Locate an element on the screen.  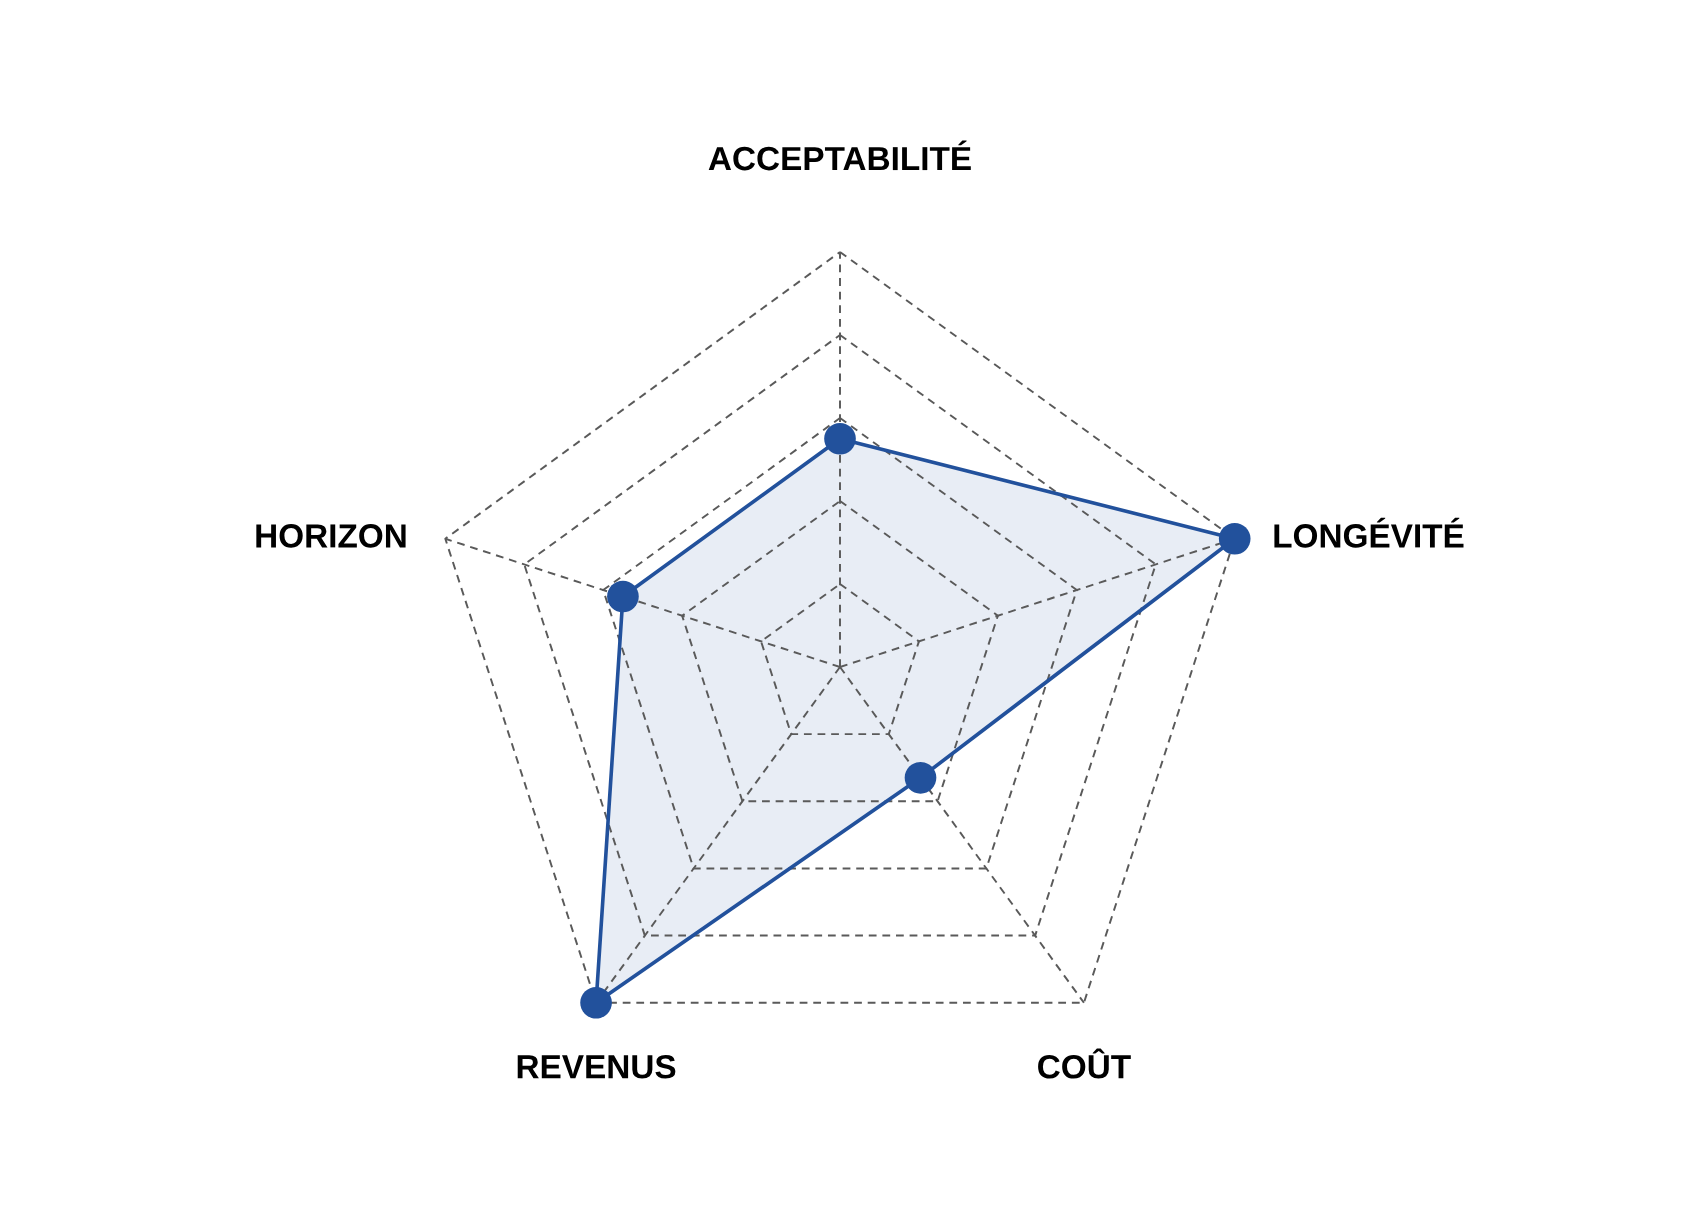
spoke-label: ACCEPTABILITÉ is located at coordinates (839, 155).